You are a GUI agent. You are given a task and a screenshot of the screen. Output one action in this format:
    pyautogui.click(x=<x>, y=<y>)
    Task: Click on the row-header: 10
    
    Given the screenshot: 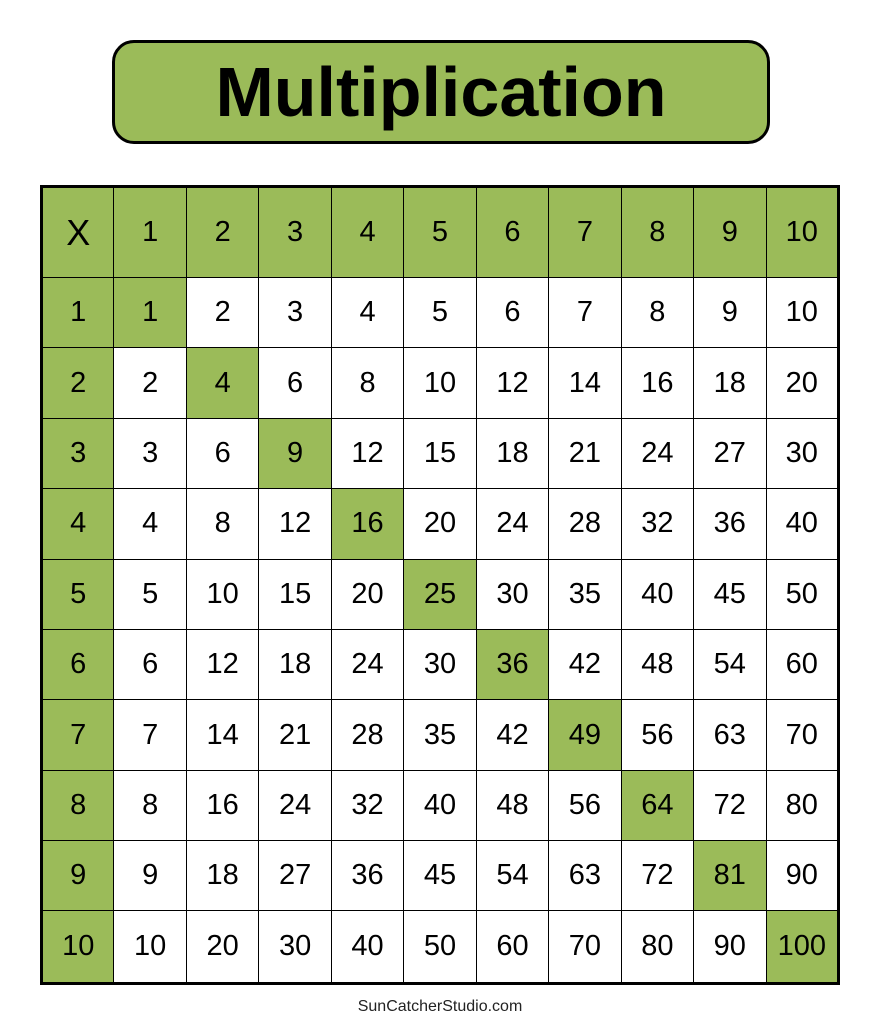 What is the action you would take?
    pyautogui.click(x=77, y=947)
    